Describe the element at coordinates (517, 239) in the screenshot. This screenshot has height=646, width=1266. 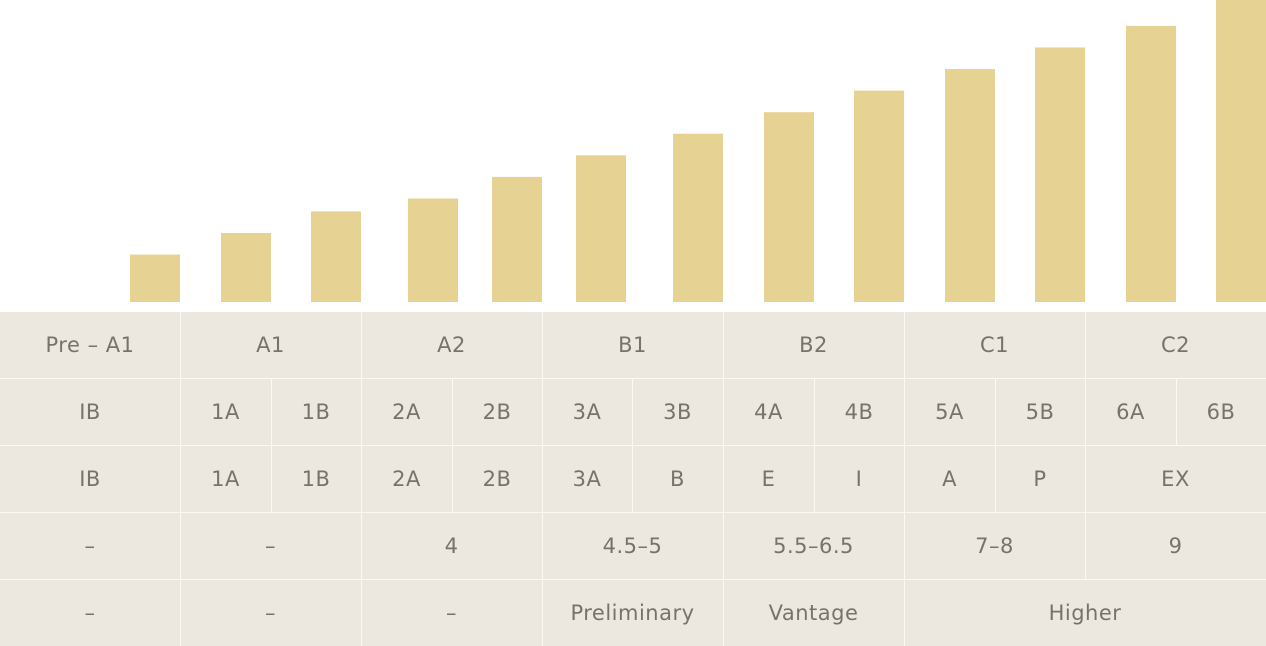
I see `bar-2B` at that location.